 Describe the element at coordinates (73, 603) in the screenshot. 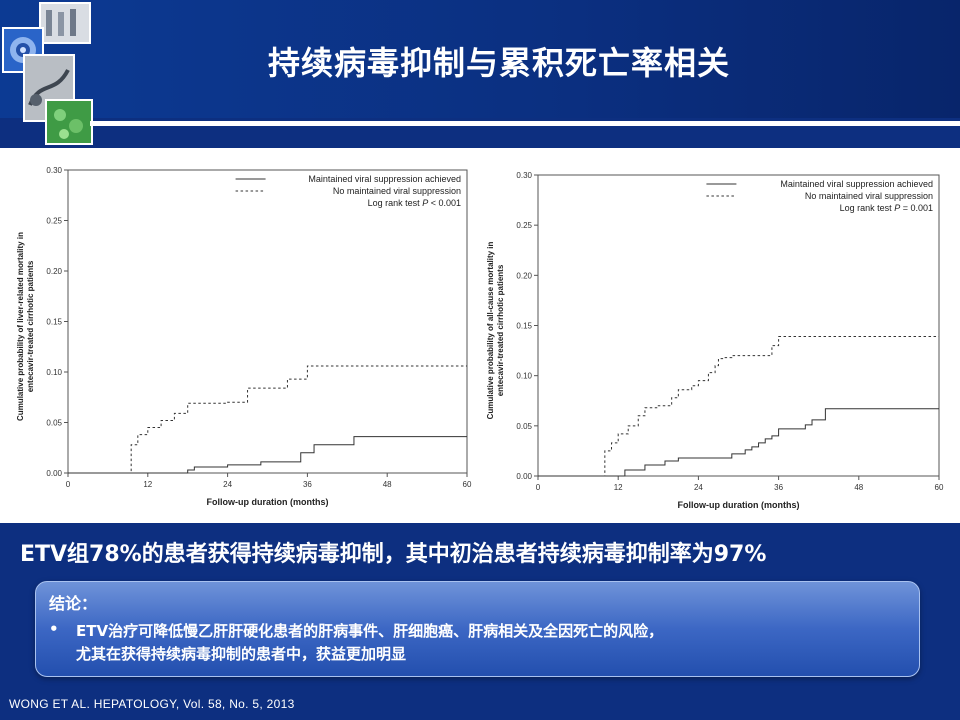

I see `conclusion-heading: 结论：` at that location.